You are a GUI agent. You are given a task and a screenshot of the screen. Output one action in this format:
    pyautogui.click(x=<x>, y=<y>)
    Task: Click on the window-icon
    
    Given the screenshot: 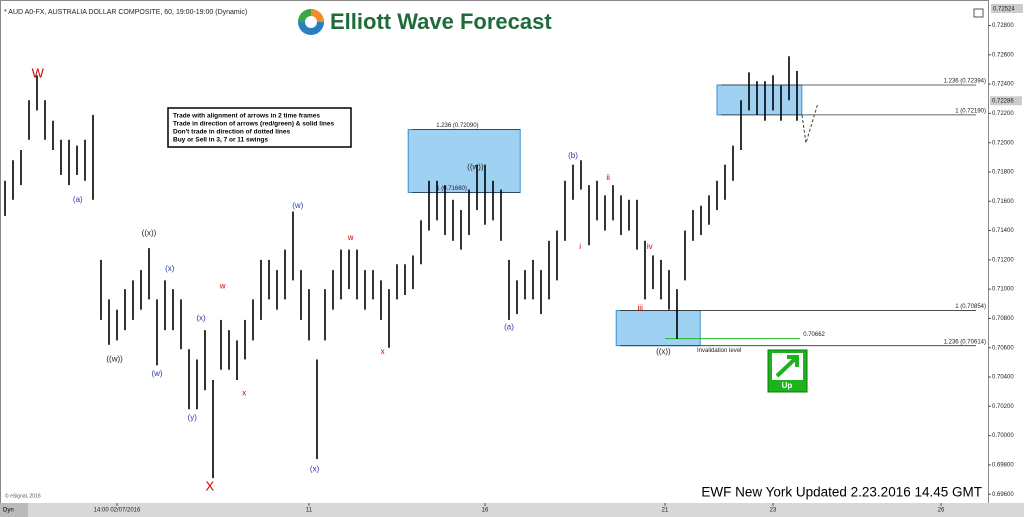 What is the action you would take?
    pyautogui.click(x=978, y=13)
    